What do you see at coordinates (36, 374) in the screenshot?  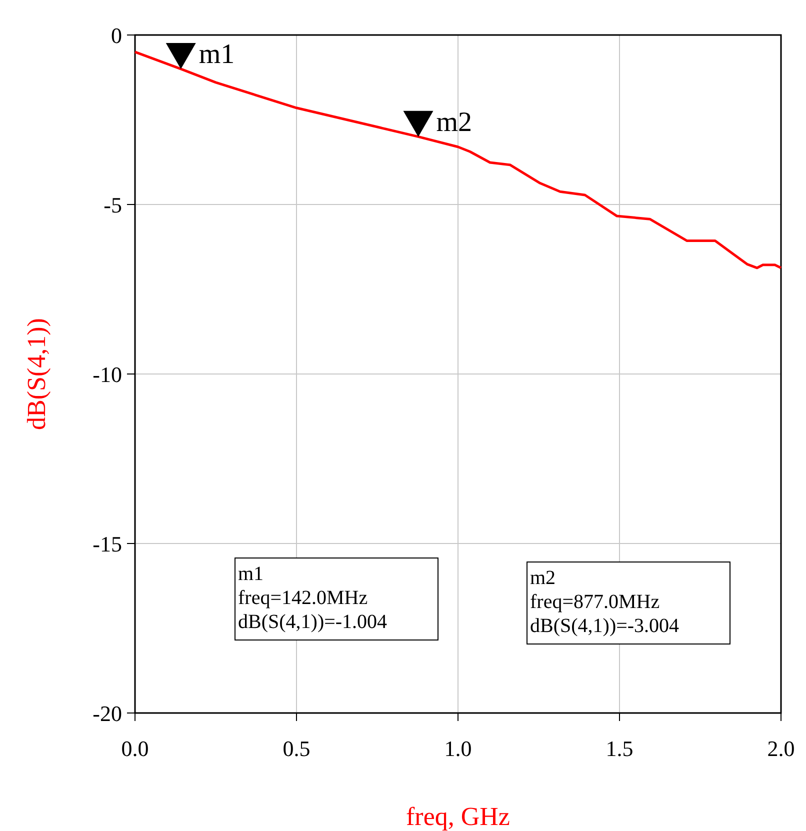 I see `y-axis-title: dB(S(4,1))` at bounding box center [36, 374].